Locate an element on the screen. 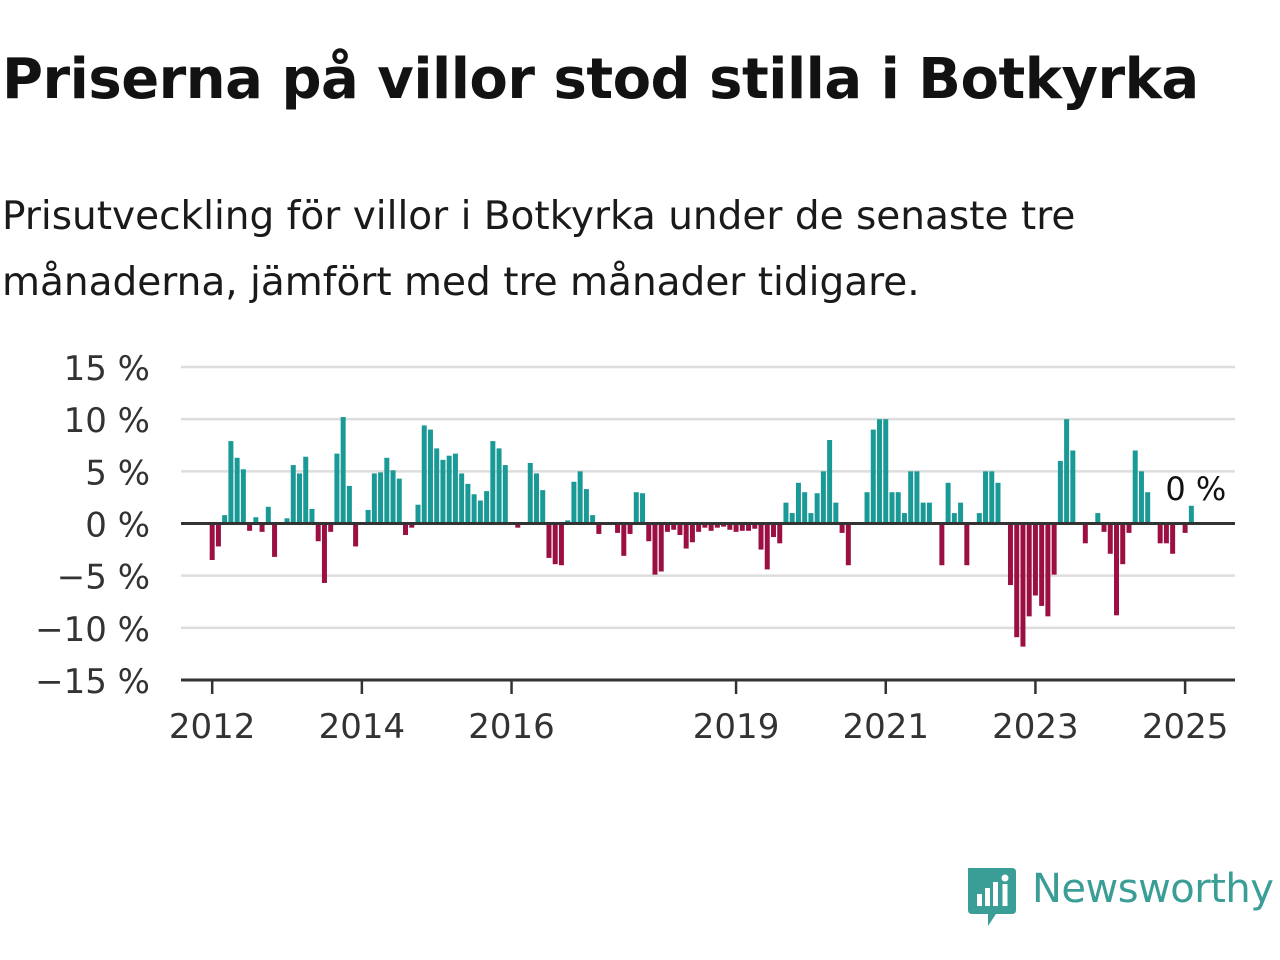  y-tick-label: −10 % is located at coordinates (92, 630).